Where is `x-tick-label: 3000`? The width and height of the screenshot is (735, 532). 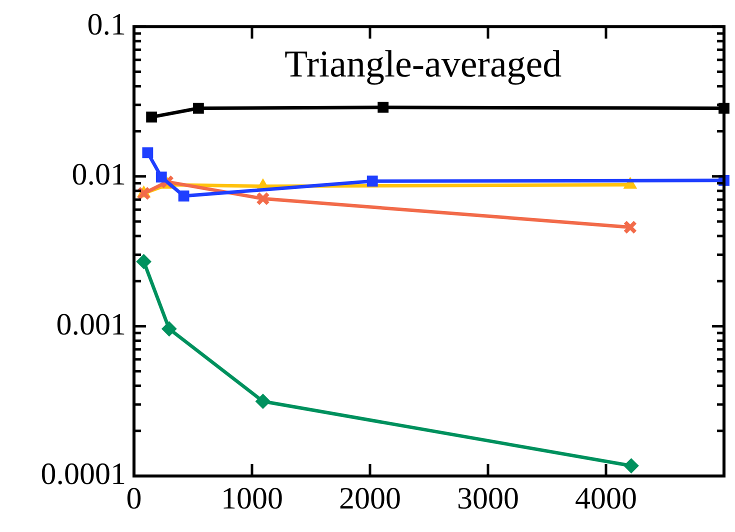
x-tick-label: 3000 is located at coordinates (488, 498).